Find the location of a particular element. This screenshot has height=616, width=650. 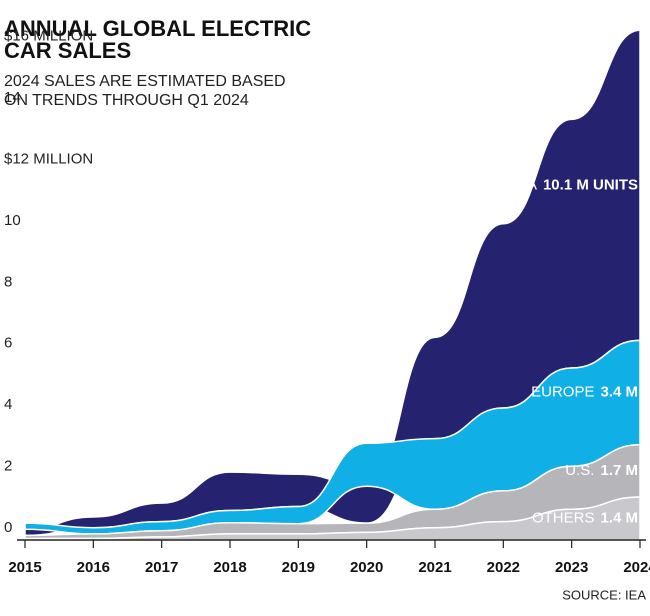

x-tick-label: 2021 is located at coordinates (434, 567).